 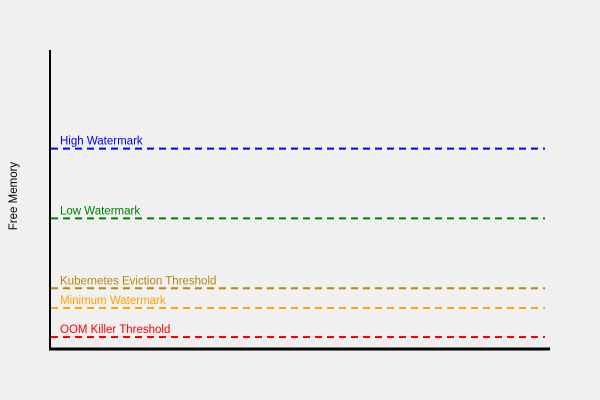 What do you see at coordinates (14, 196) in the screenshot?
I see `y-axis-label: Free Memory` at bounding box center [14, 196].